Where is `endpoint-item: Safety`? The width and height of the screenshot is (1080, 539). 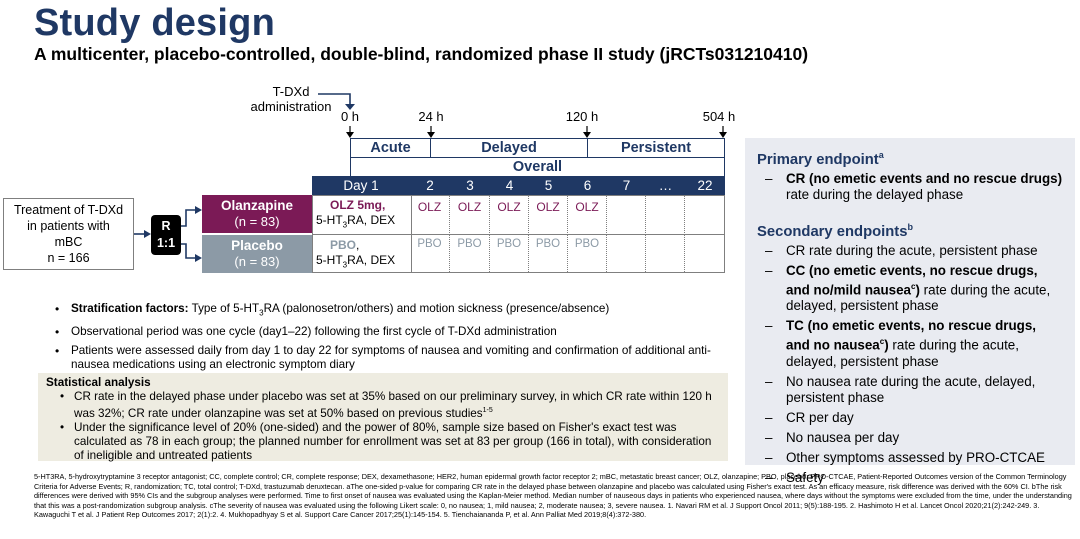
endpoint-item: Safety is located at coordinates (910, 478).